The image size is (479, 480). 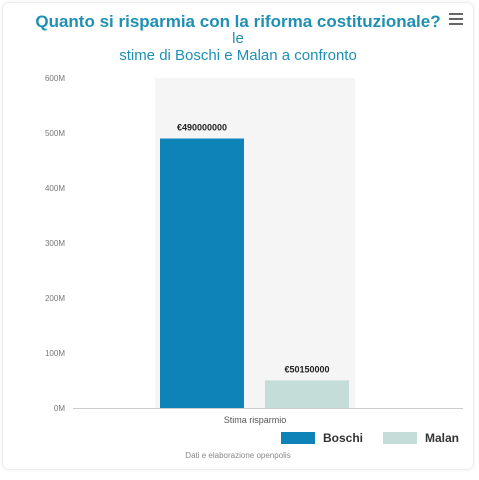 What do you see at coordinates (441, 438) in the screenshot?
I see `legend-label-malan: Malan` at bounding box center [441, 438].